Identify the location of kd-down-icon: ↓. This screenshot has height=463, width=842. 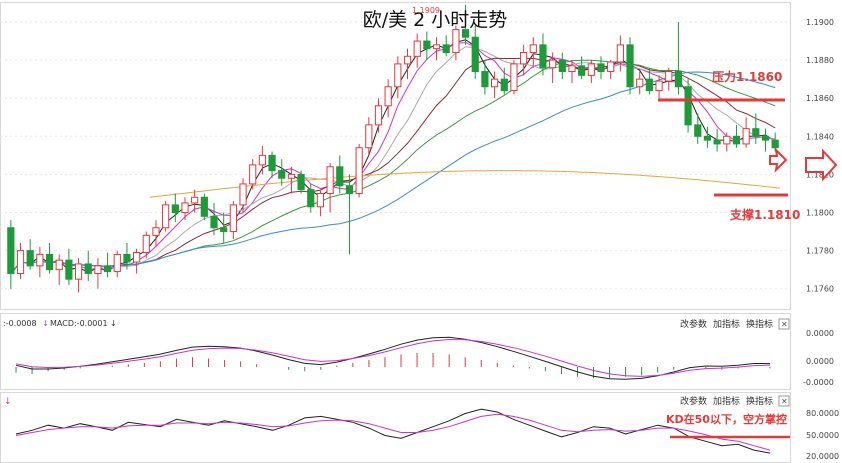
(8, 402).